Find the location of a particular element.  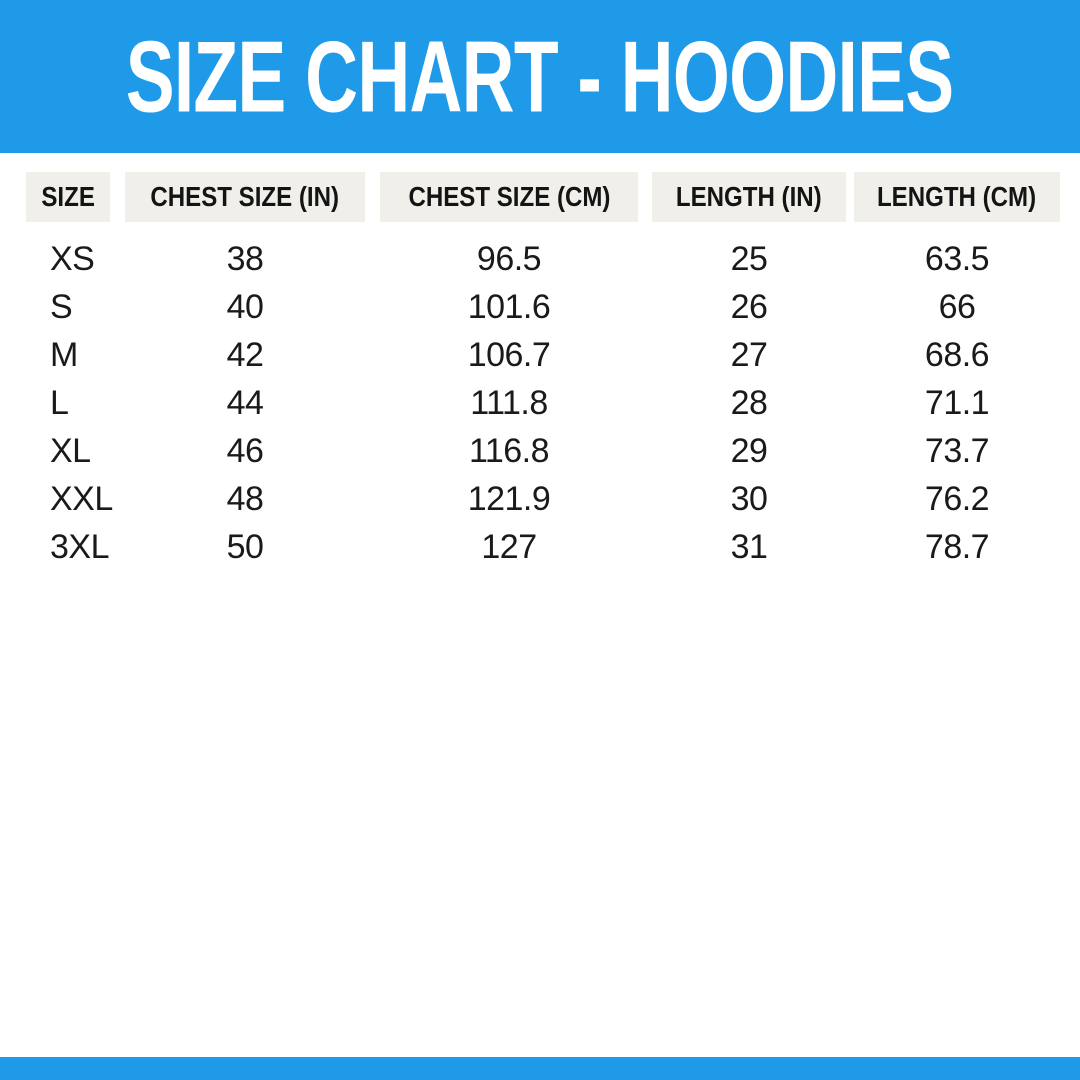

cell-size: S is located at coordinates (61, 306).